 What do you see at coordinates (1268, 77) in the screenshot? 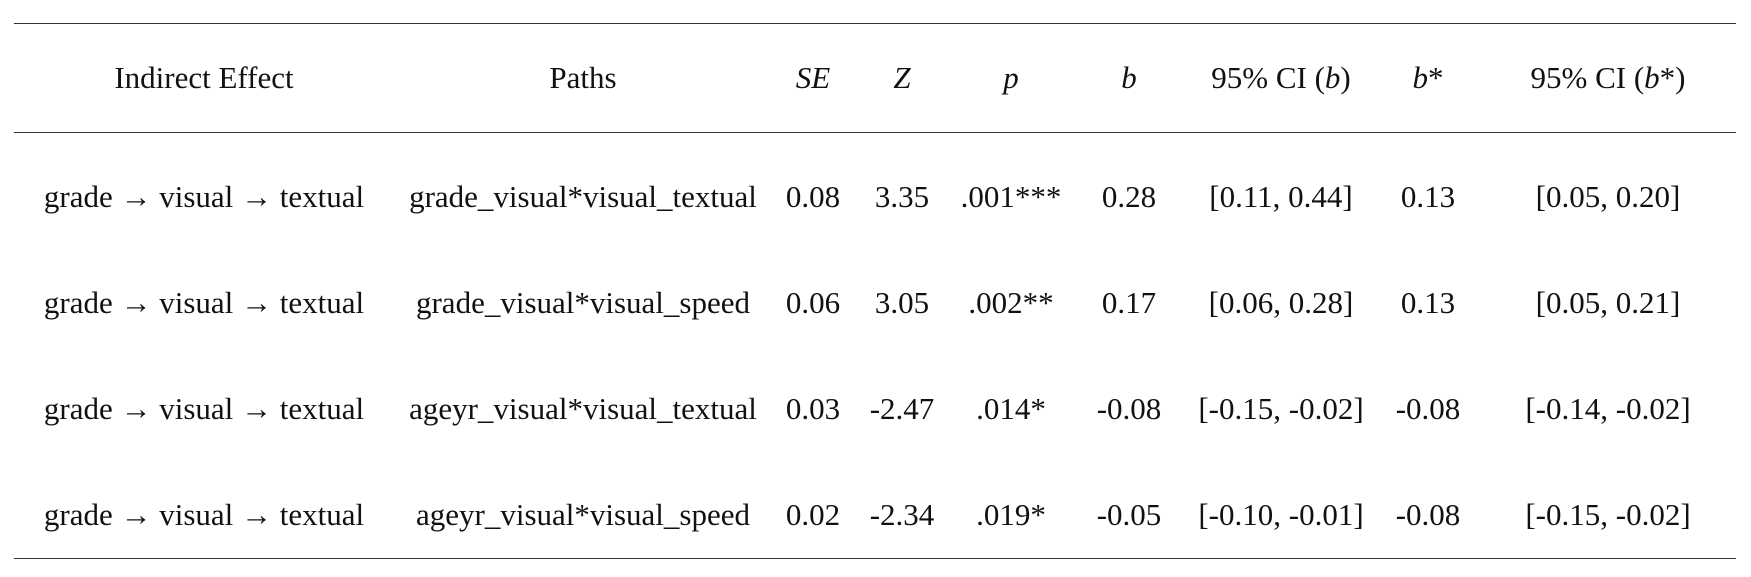
I see `header-ci-b-prefix: 95% CI (` at bounding box center [1268, 77].